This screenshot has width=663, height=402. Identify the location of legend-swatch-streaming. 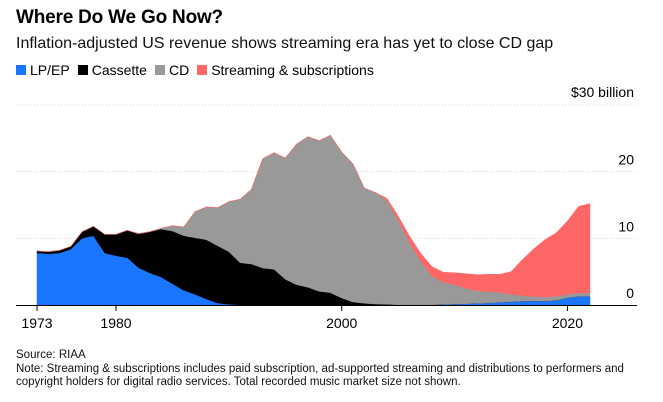
(202, 70).